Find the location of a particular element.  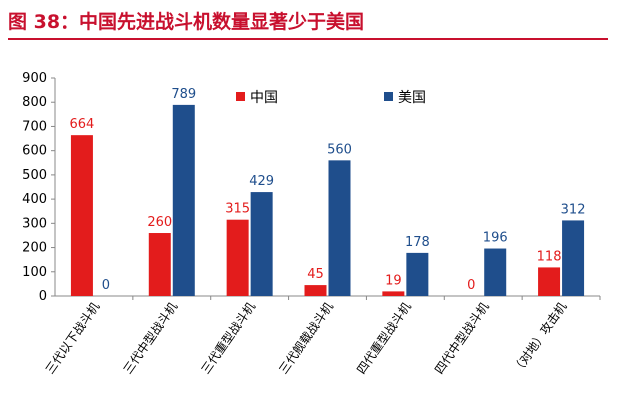

value-label-china: 118 is located at coordinates (549, 256).